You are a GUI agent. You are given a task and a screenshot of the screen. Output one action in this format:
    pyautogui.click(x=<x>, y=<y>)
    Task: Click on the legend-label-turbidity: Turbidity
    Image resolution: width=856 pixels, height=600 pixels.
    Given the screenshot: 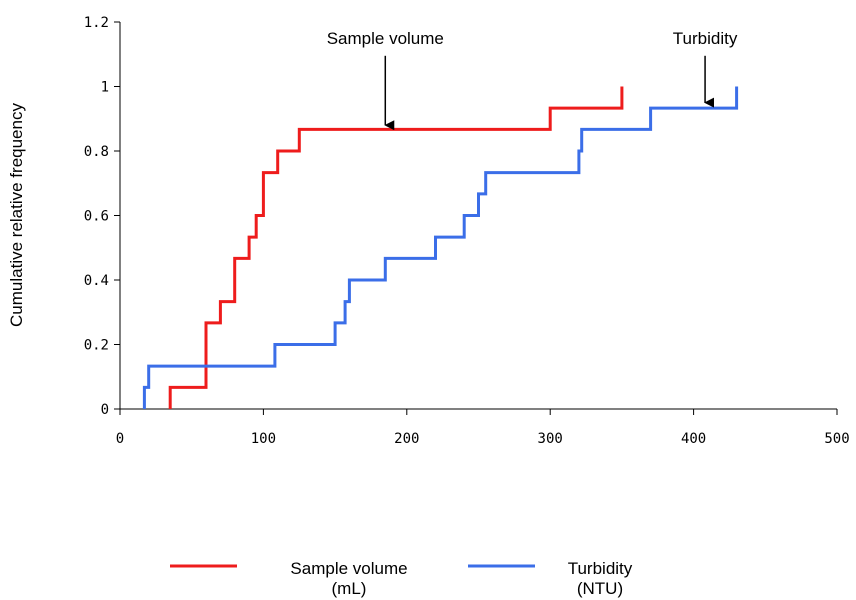 What is the action you would take?
    pyautogui.click(x=600, y=568)
    